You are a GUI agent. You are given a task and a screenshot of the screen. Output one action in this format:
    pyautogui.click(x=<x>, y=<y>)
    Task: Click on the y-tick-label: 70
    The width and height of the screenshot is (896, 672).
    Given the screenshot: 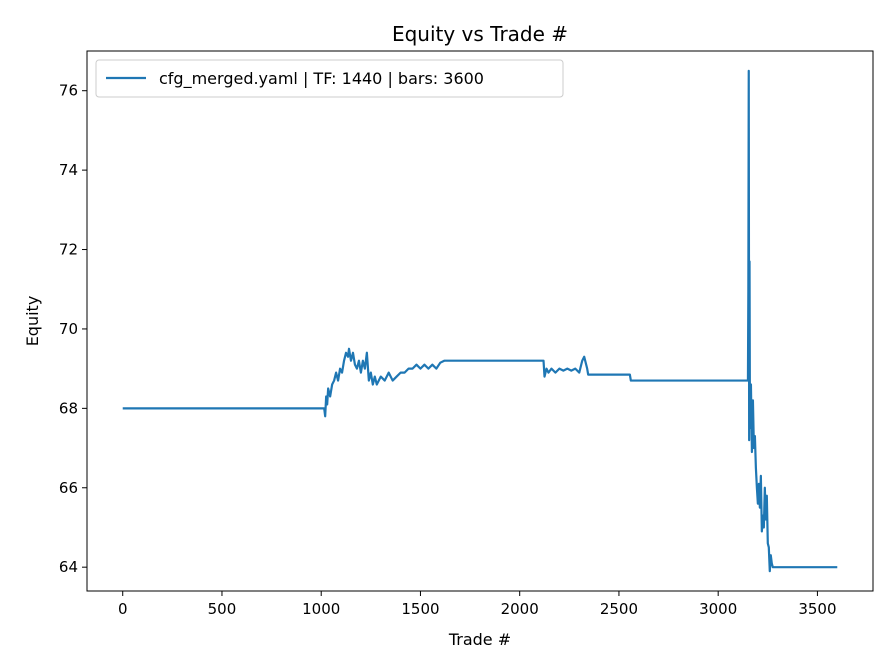 What is the action you would take?
    pyautogui.click(x=68, y=329)
    